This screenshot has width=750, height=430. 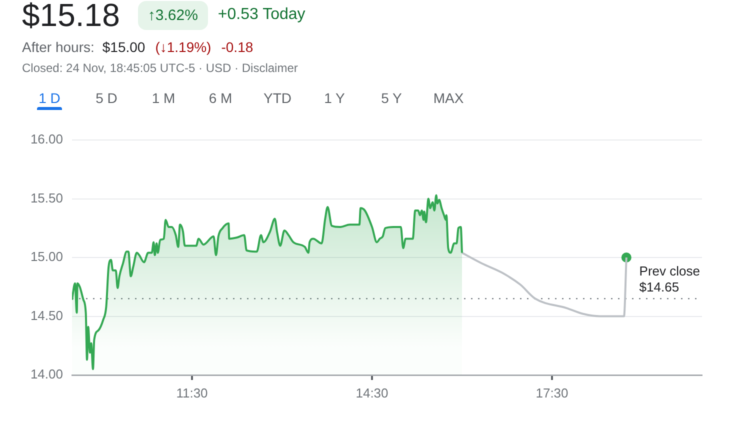 What do you see at coordinates (391, 98) in the screenshot?
I see `text: 5 Y` at bounding box center [391, 98].